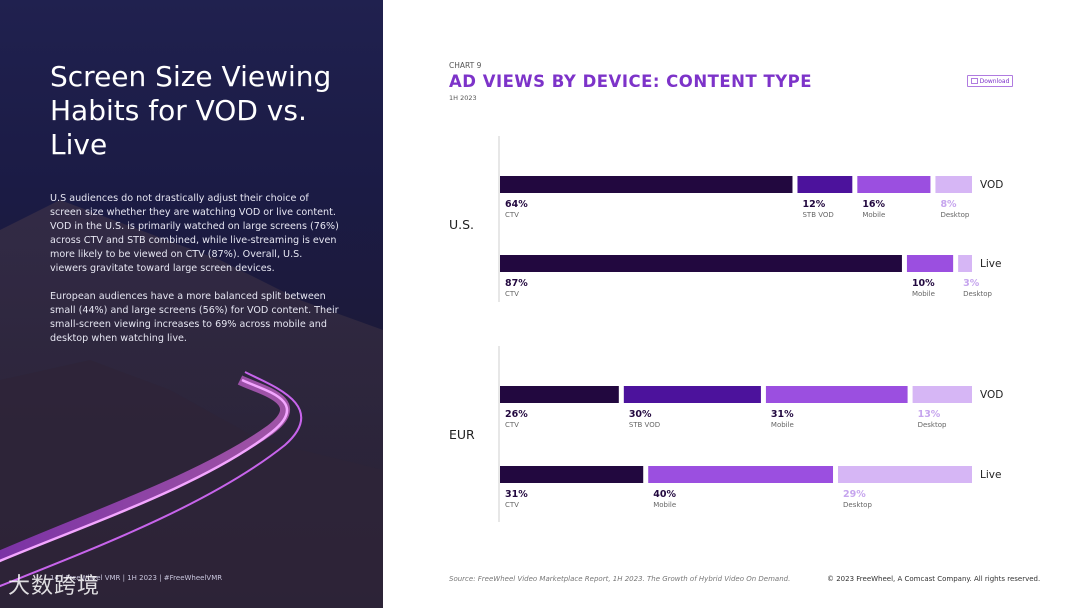 The image size is (1080, 608). Describe the element at coordinates (512, 505) in the screenshot. I see `device-label-eur-live-ctv: CTV` at that location.